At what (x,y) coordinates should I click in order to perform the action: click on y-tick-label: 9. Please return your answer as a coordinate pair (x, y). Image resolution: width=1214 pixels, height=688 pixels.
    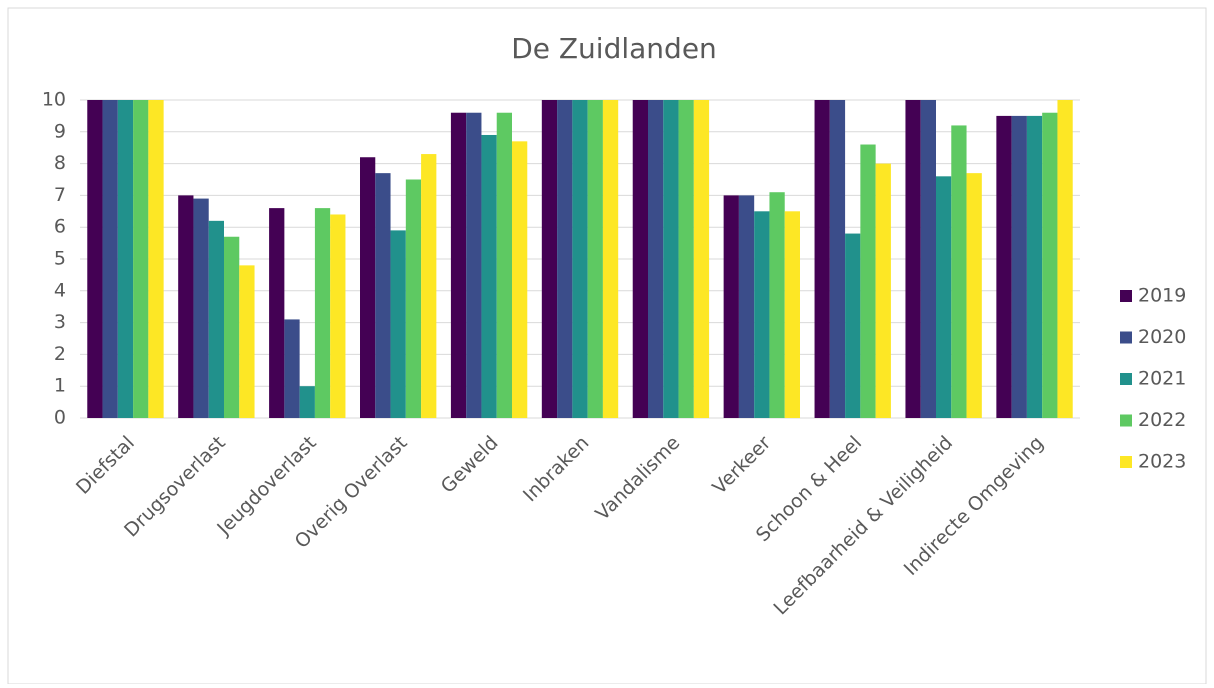
    Looking at the image, I should click on (60, 131).